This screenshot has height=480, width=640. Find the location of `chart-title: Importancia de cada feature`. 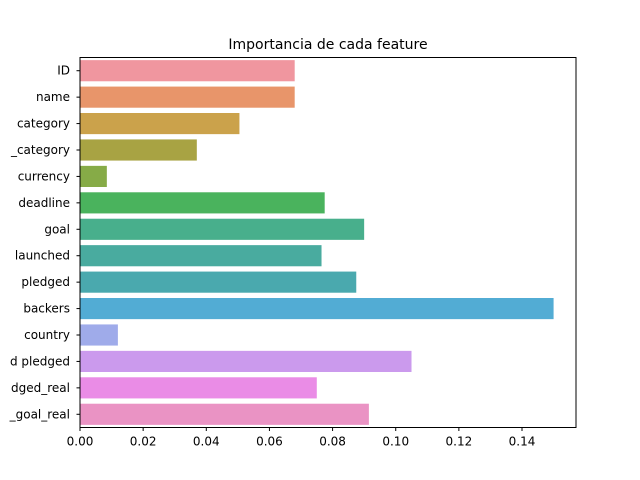

chart-title: Importancia de cada feature is located at coordinates (327, 45).